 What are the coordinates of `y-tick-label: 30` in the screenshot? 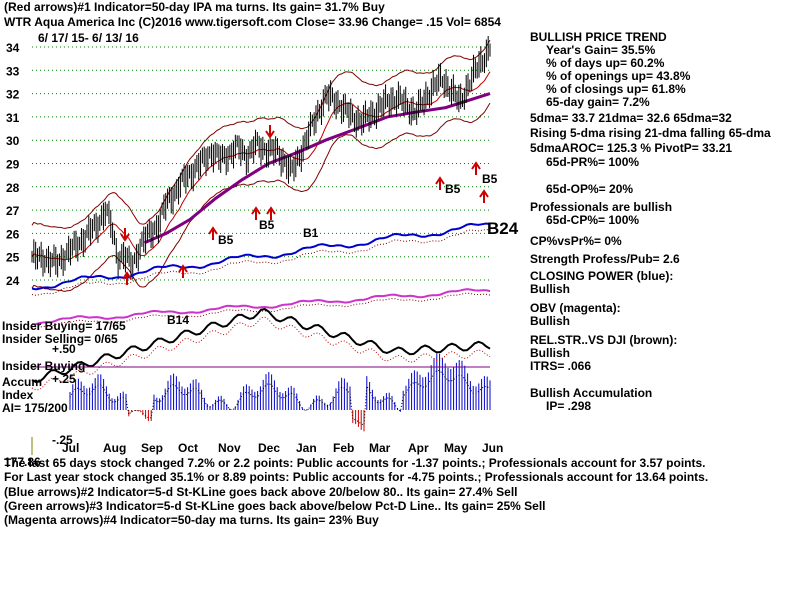 It's located at (13, 141).